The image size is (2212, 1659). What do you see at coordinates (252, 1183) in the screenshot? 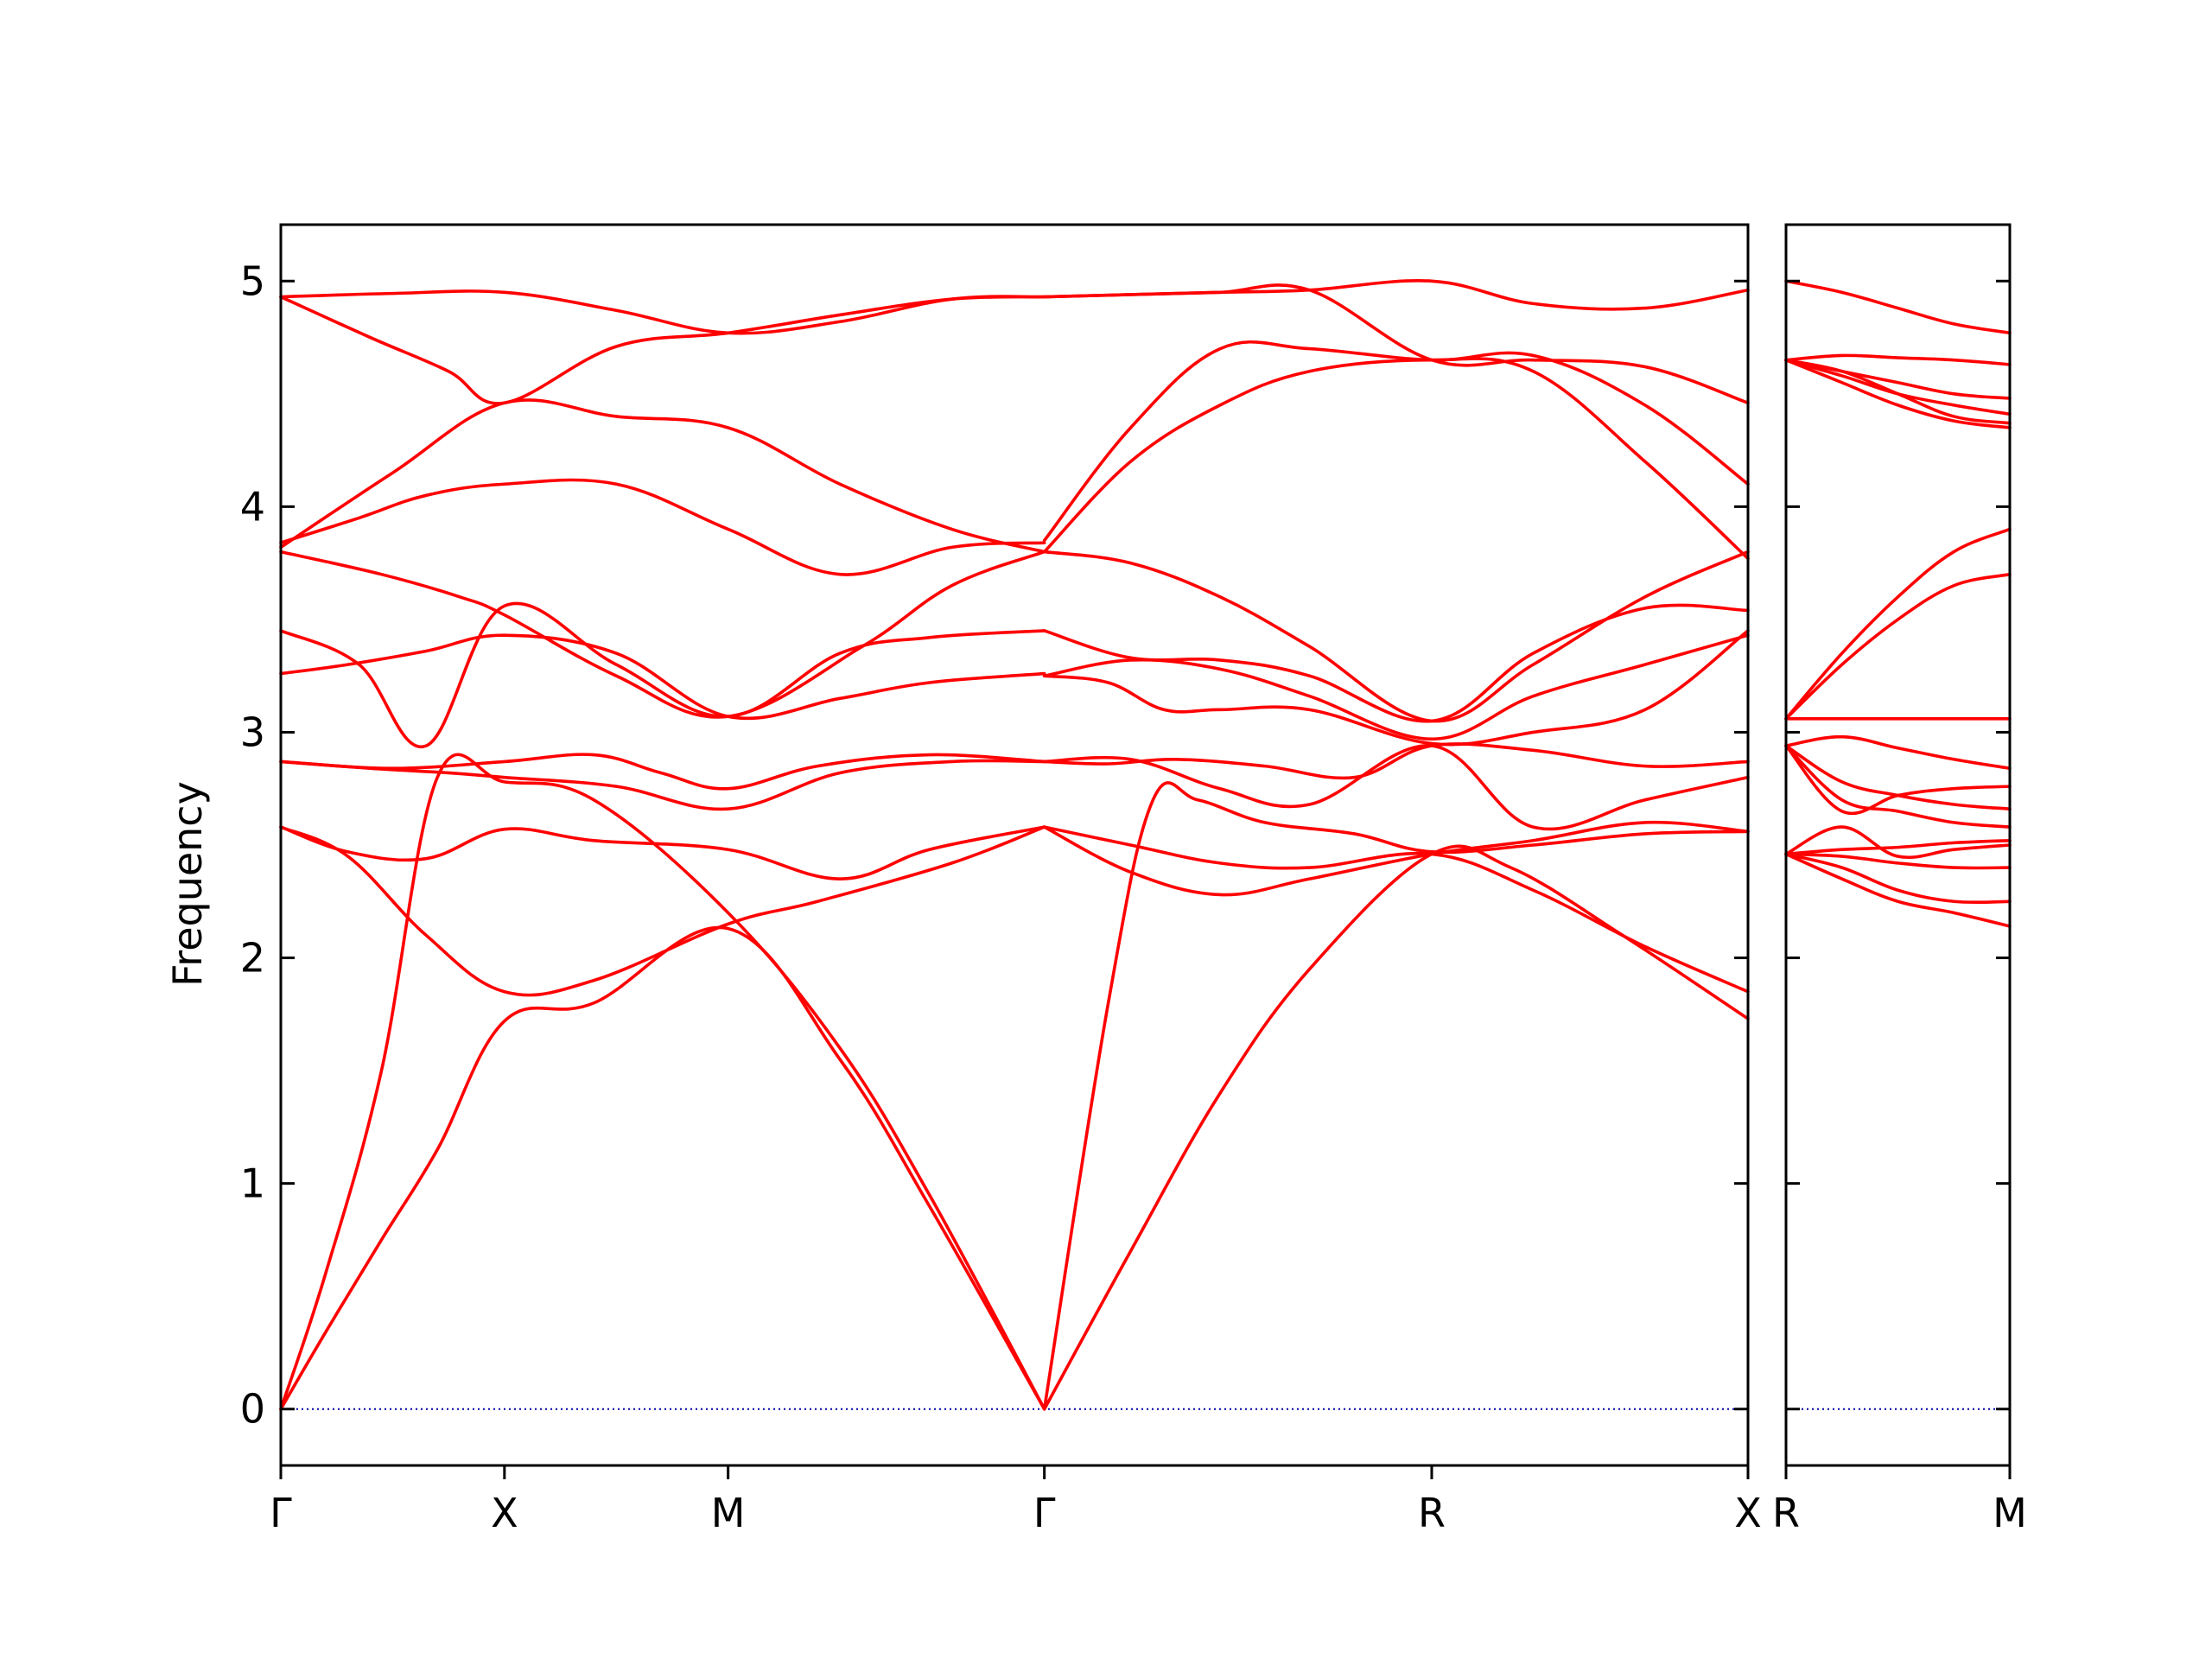
I see `y-tick-label: 1` at bounding box center [252, 1183].